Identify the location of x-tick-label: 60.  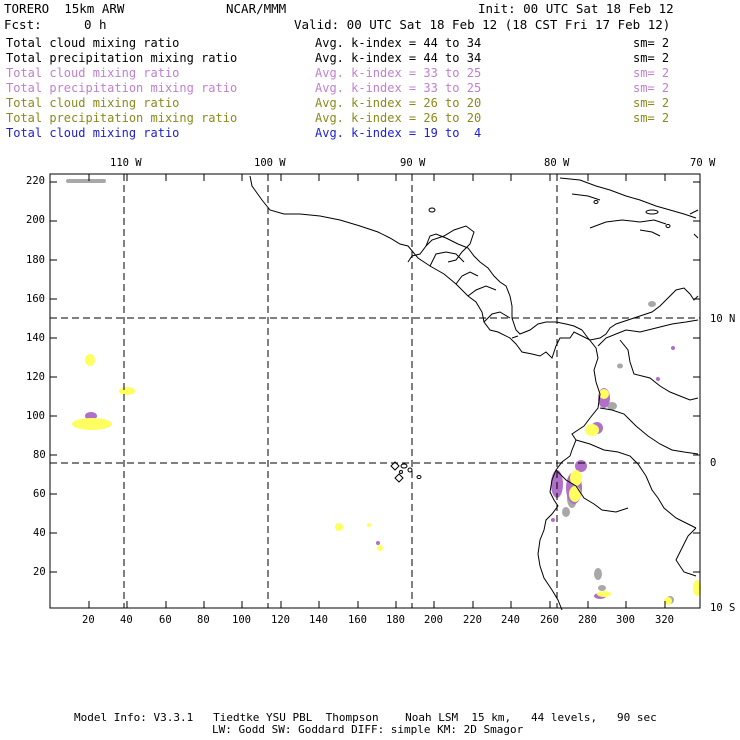
(165, 620).